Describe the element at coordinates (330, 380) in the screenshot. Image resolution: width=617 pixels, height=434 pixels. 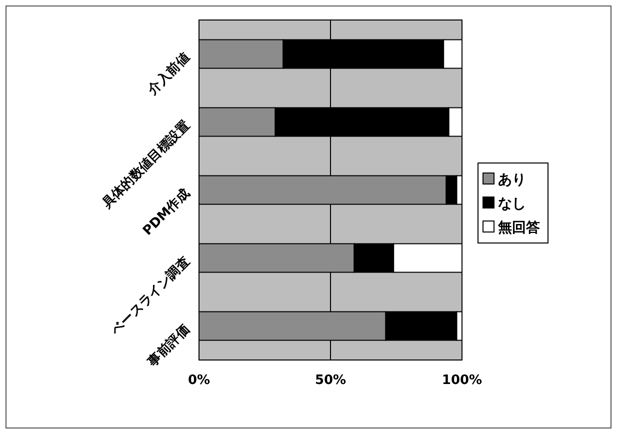
I see `x-tick-label: 50%` at that location.